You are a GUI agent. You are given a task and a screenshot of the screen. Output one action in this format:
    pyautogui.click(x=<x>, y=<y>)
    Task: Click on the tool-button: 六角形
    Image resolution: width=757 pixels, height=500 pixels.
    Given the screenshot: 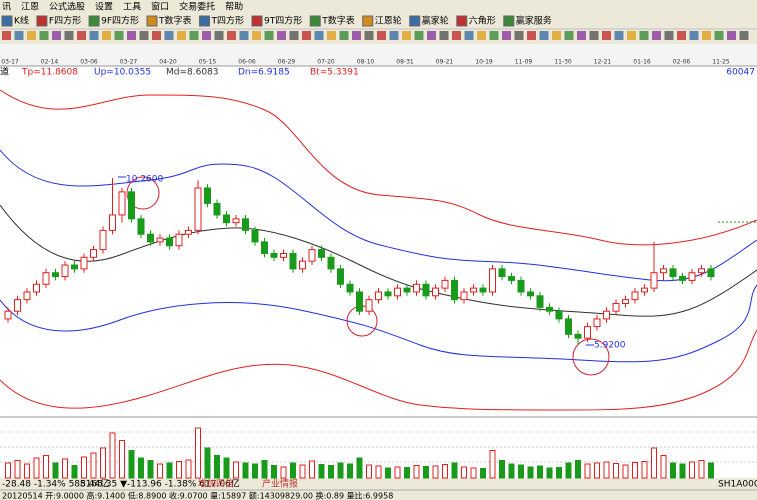 What is the action you would take?
    pyautogui.click(x=482, y=21)
    